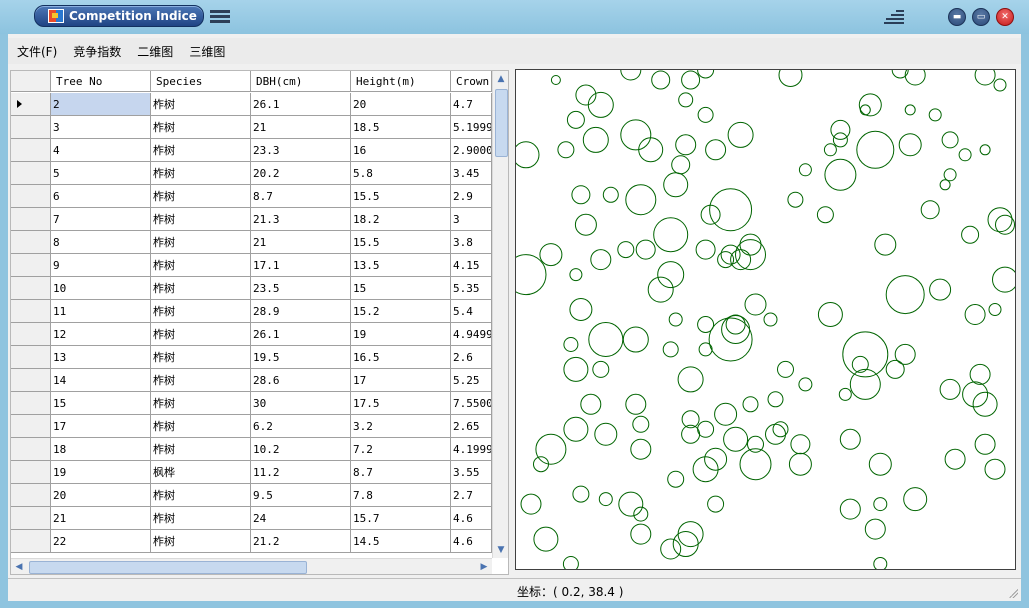 The width and height of the screenshot is (1029, 608). I want to click on cell-crown: 5.35, so click(471, 288).